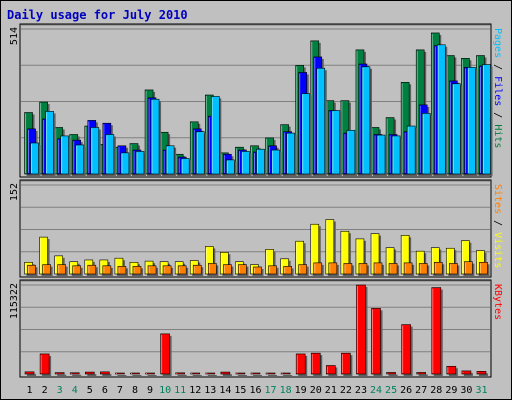 This screenshot has height=400, width=512. What do you see at coordinates (497, 250) in the screenshot?
I see `legend-part: Visits` at bounding box center [497, 250].